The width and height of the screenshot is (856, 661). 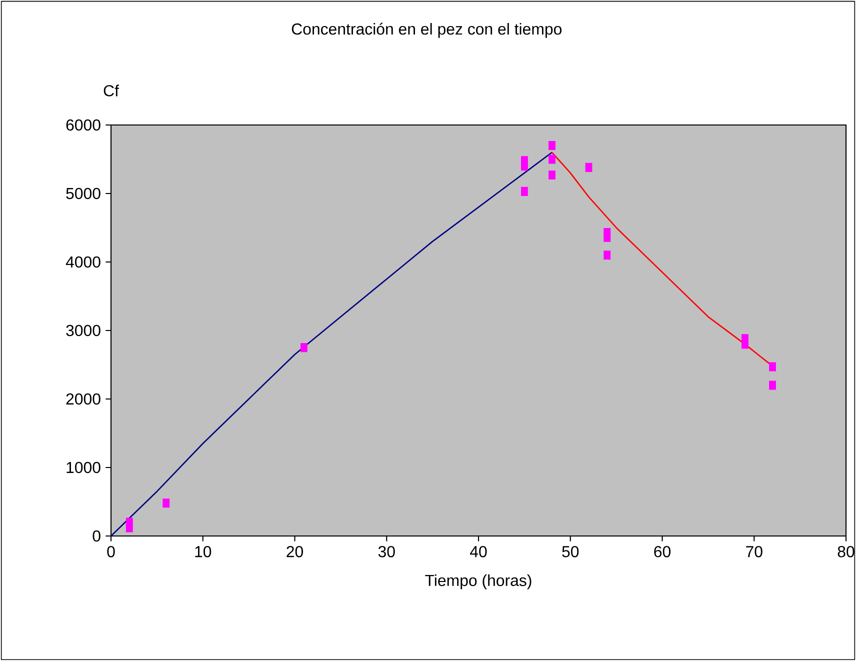 What do you see at coordinates (478, 582) in the screenshot?
I see `x-axis-title: Tiempo (horas)` at bounding box center [478, 582].